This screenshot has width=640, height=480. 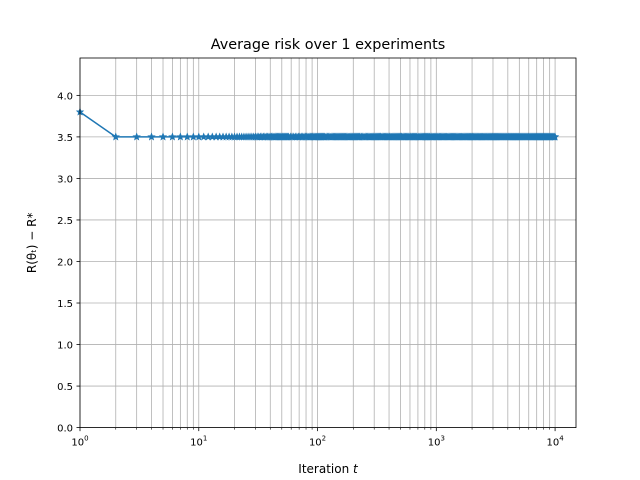 What do you see at coordinates (65, 262) in the screenshot?
I see `y-tick-label: 2.0` at bounding box center [65, 262].